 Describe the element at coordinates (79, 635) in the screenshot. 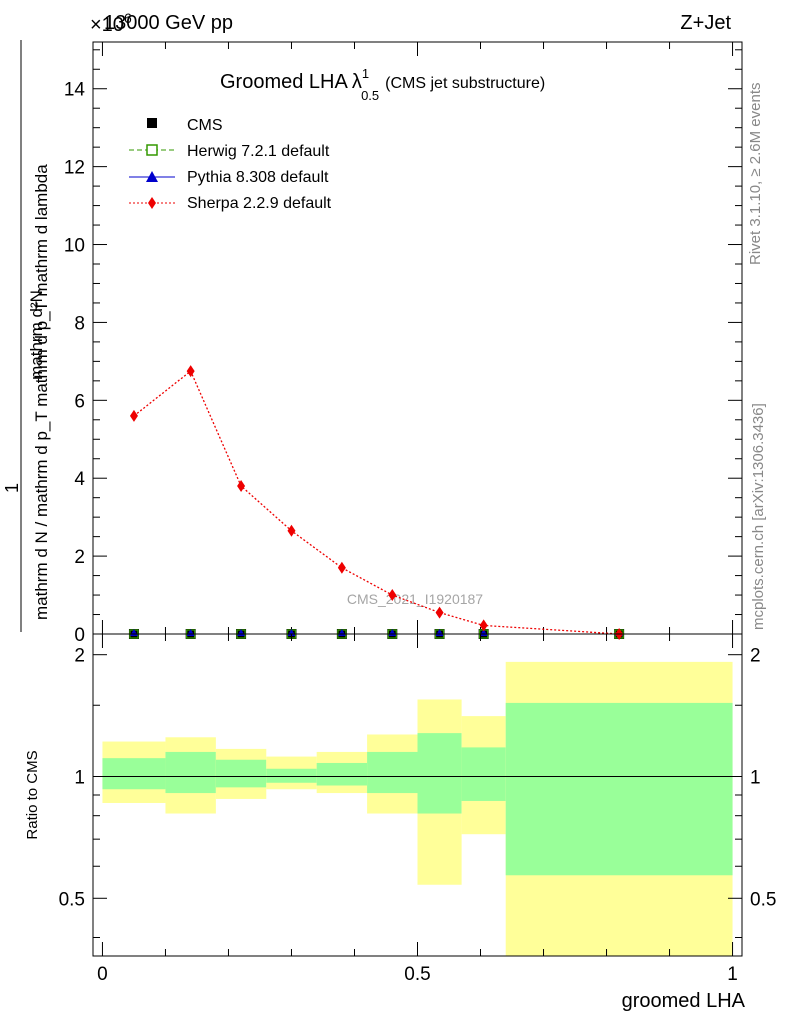

I see `y-tick-label: 0` at that location.